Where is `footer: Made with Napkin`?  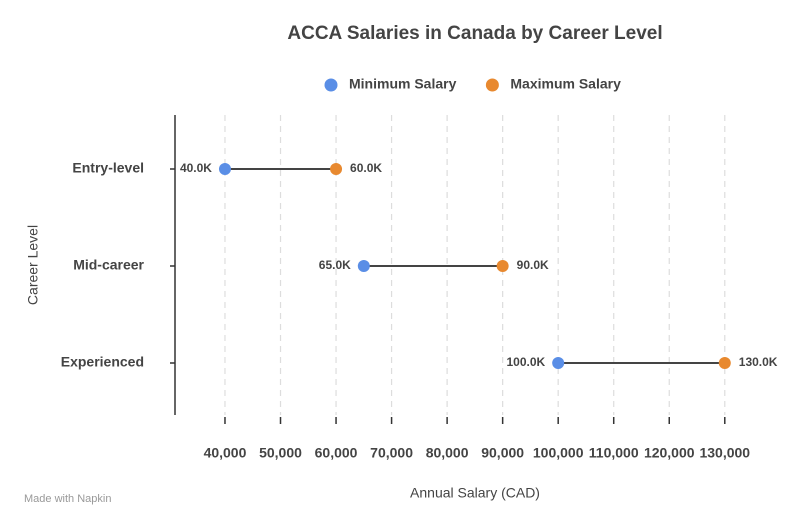 footer: Made with Napkin is located at coordinates (67, 499).